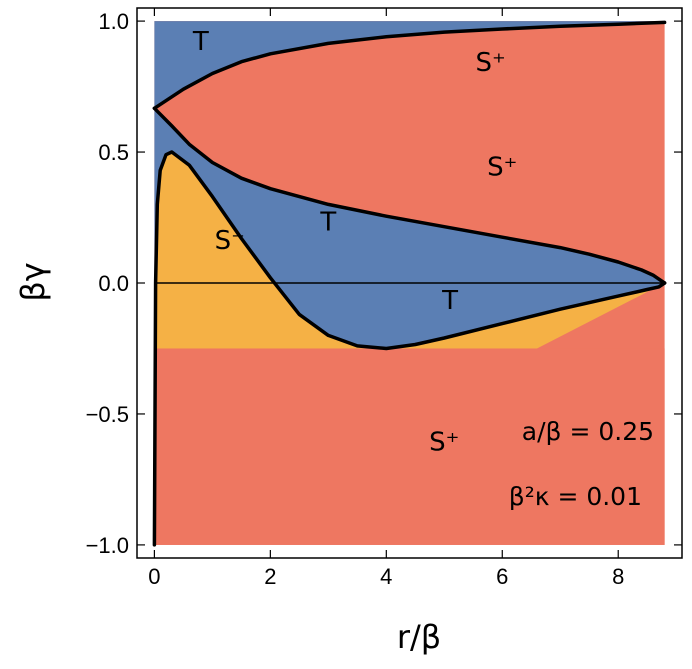 Image resolution: width=692 pixels, height=669 pixels. Describe the element at coordinates (107, 414) in the screenshot. I see `y-tick-label-3: −0.5` at that location.